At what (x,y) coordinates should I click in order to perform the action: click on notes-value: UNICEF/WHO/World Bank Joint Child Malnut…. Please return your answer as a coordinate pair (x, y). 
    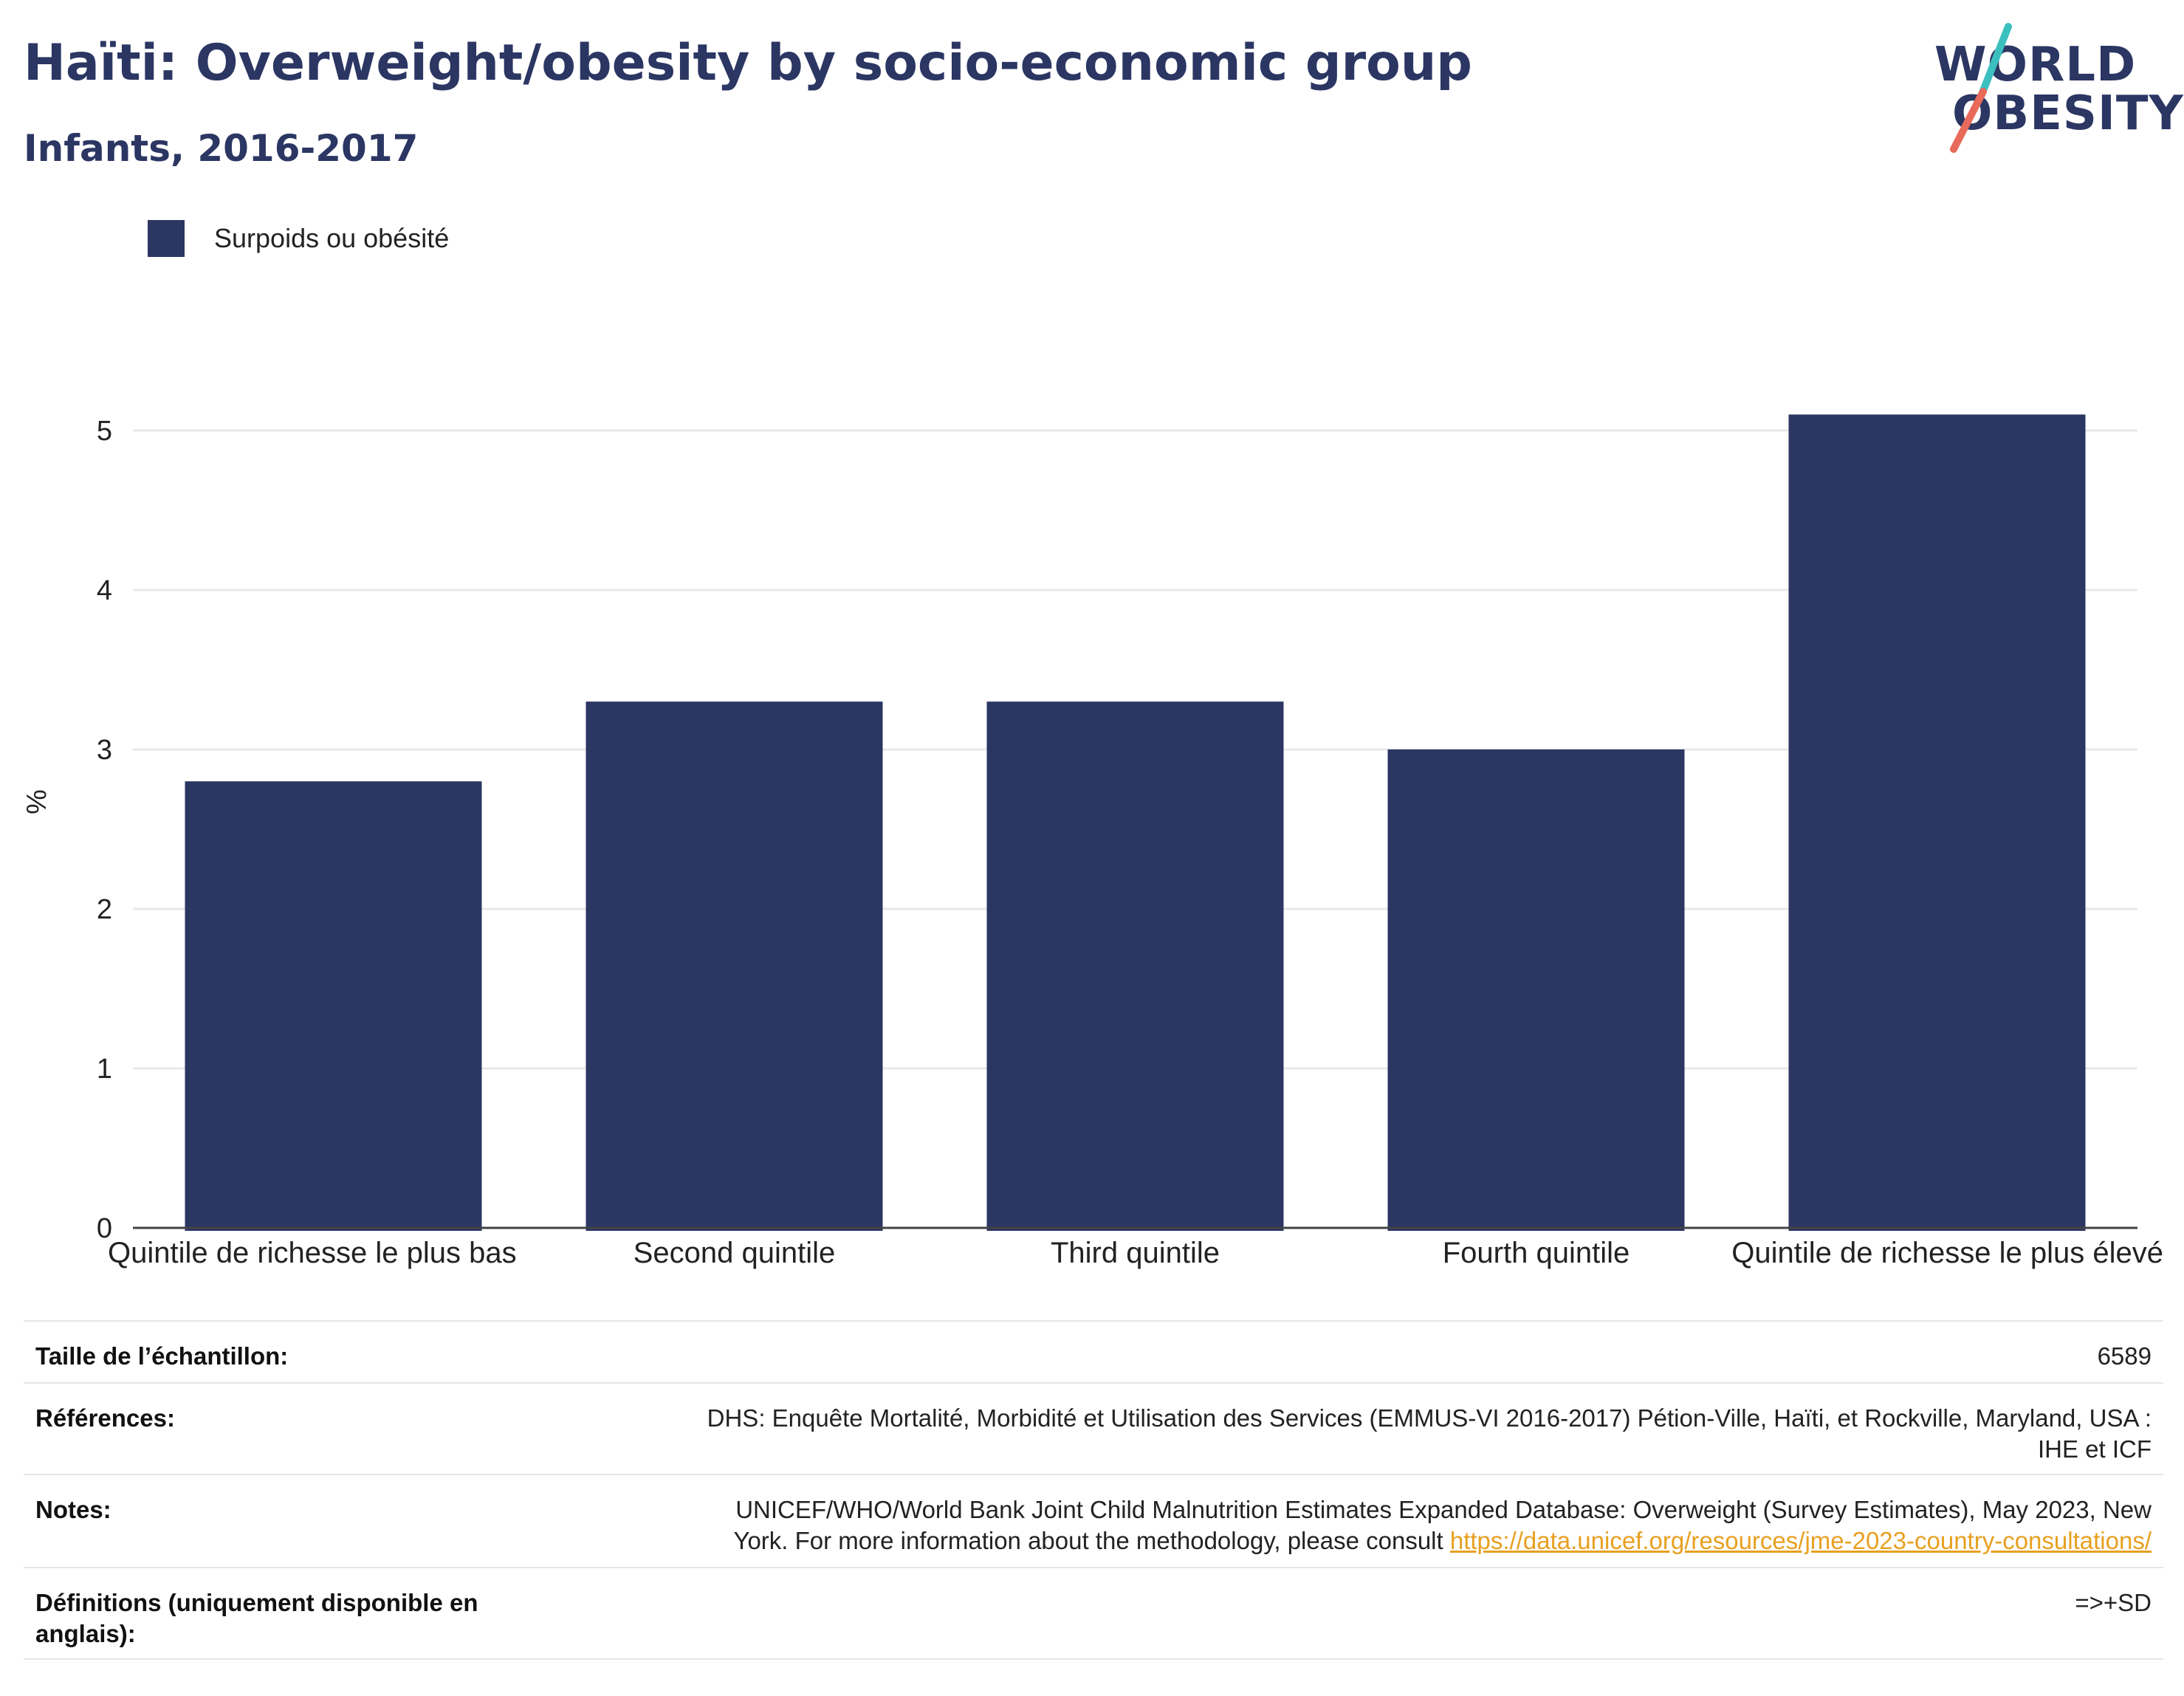
    Looking at the image, I should click on (1443, 1525).